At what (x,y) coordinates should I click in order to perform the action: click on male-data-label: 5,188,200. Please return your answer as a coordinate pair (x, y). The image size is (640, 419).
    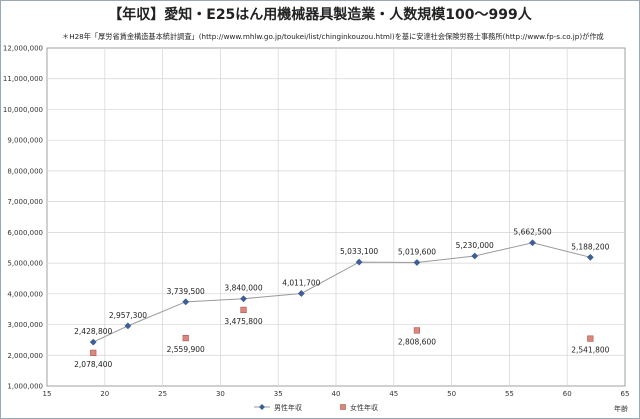
    Looking at the image, I should click on (590, 246).